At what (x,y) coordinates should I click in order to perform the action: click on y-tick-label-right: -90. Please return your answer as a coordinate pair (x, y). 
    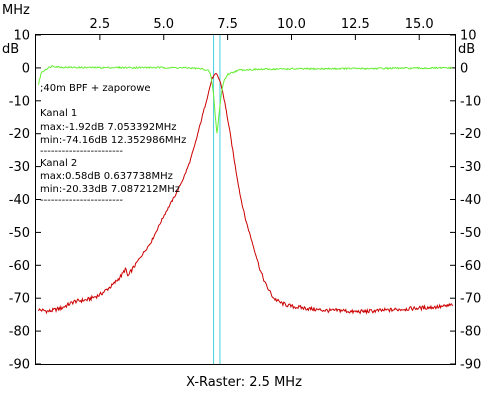
    Looking at the image, I should click on (470, 365).